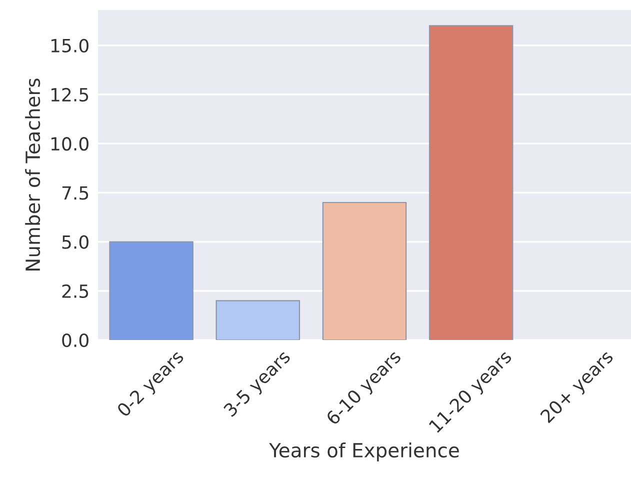 This screenshot has height=480, width=631. What do you see at coordinates (364, 452) in the screenshot?
I see `x-axis-title: Years of Experience` at bounding box center [364, 452].